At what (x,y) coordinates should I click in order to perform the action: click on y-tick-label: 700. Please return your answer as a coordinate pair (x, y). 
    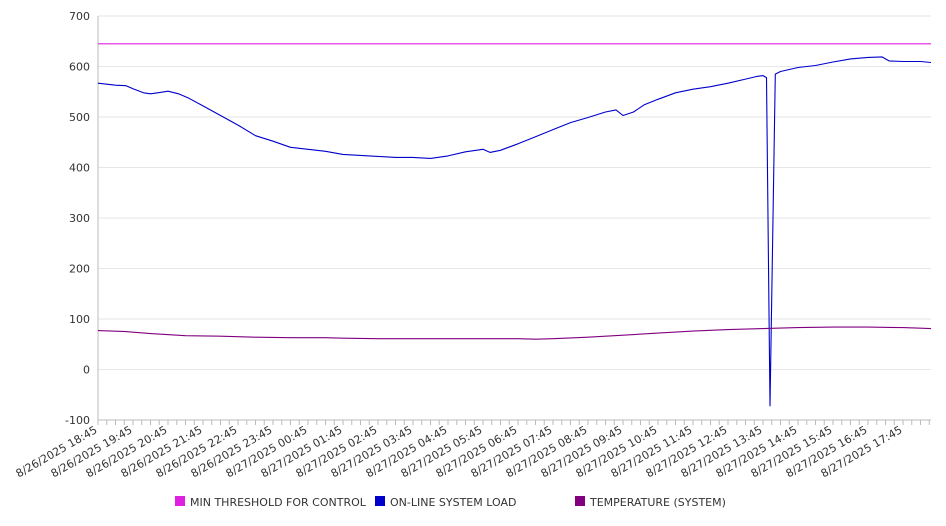
    Looking at the image, I should click on (79, 16).